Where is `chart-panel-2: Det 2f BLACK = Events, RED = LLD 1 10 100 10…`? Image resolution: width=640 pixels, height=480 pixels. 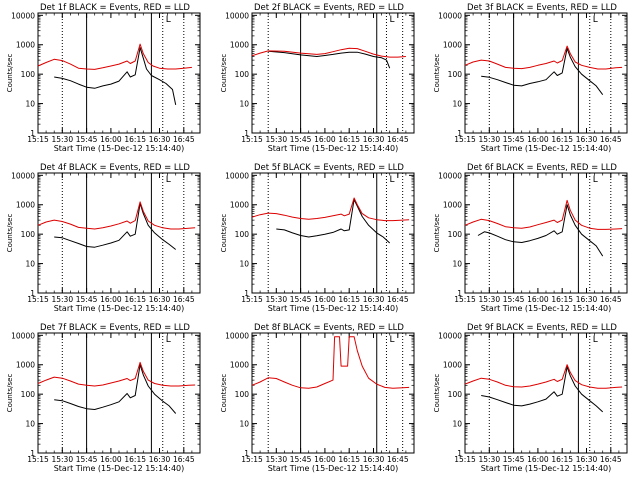
chart-panel-2: Det 2f BLACK = Events, RED = LLD 1 10 100 10… is located at coordinates (317, 78).